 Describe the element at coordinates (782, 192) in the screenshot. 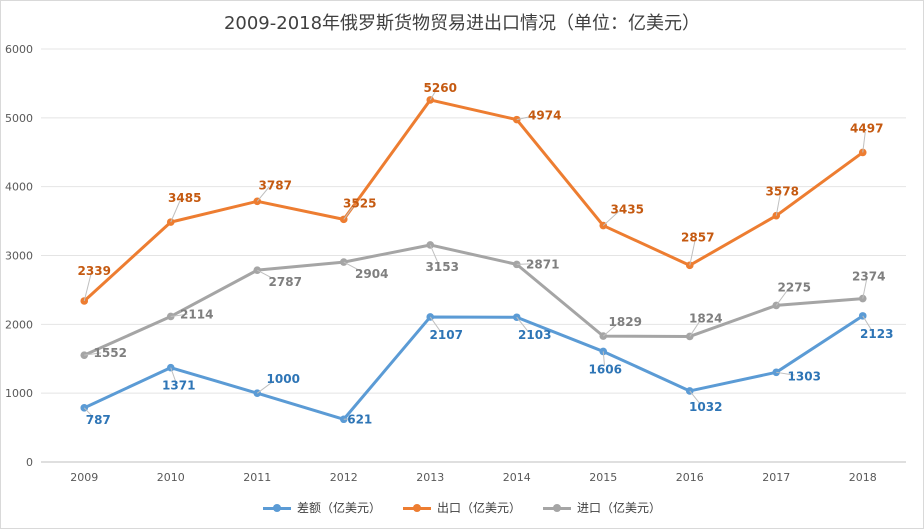

I see `data-label: 3578` at that location.